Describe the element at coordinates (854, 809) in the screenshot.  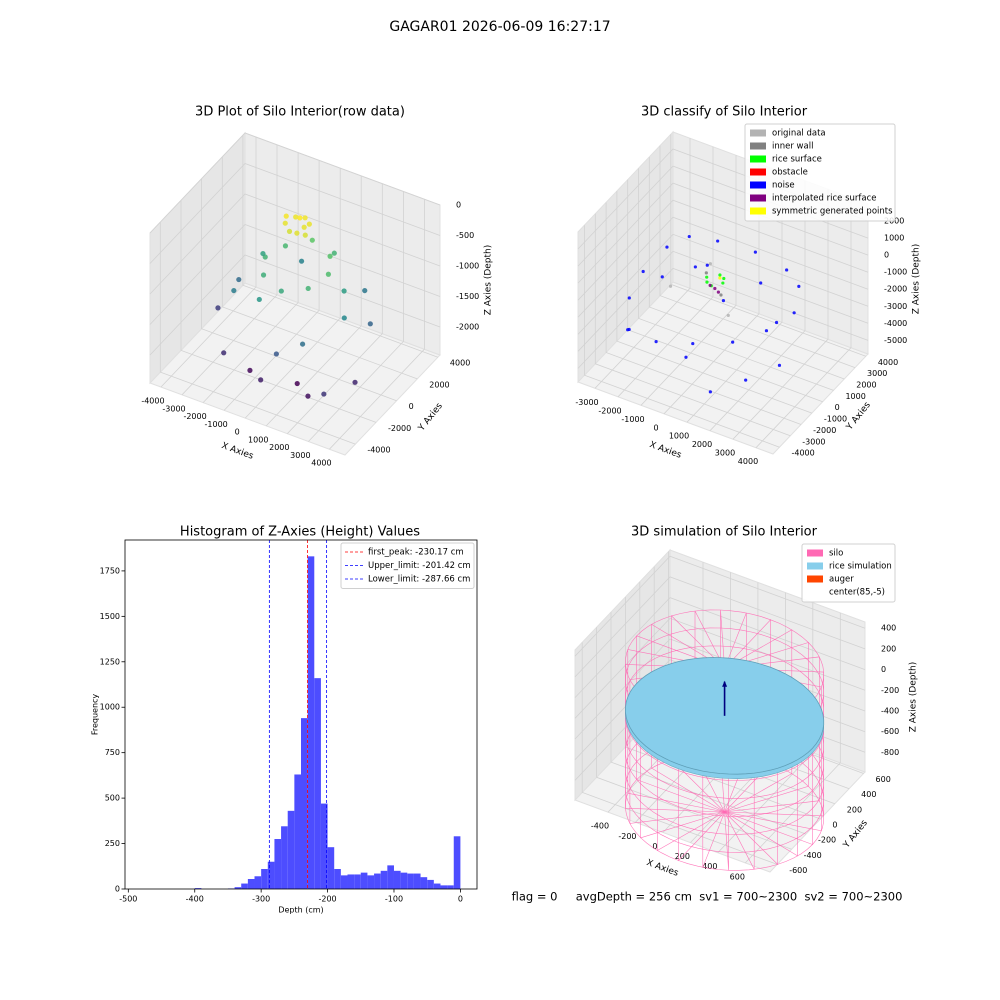
I see `y-tick-label: 200` at that location.